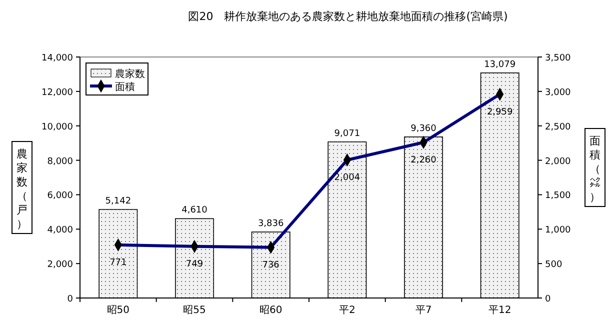 The width and height of the screenshot is (616, 334). What do you see at coordinates (58, 127) in the screenshot?
I see `y-tick-label: 10,000` at bounding box center [58, 127].